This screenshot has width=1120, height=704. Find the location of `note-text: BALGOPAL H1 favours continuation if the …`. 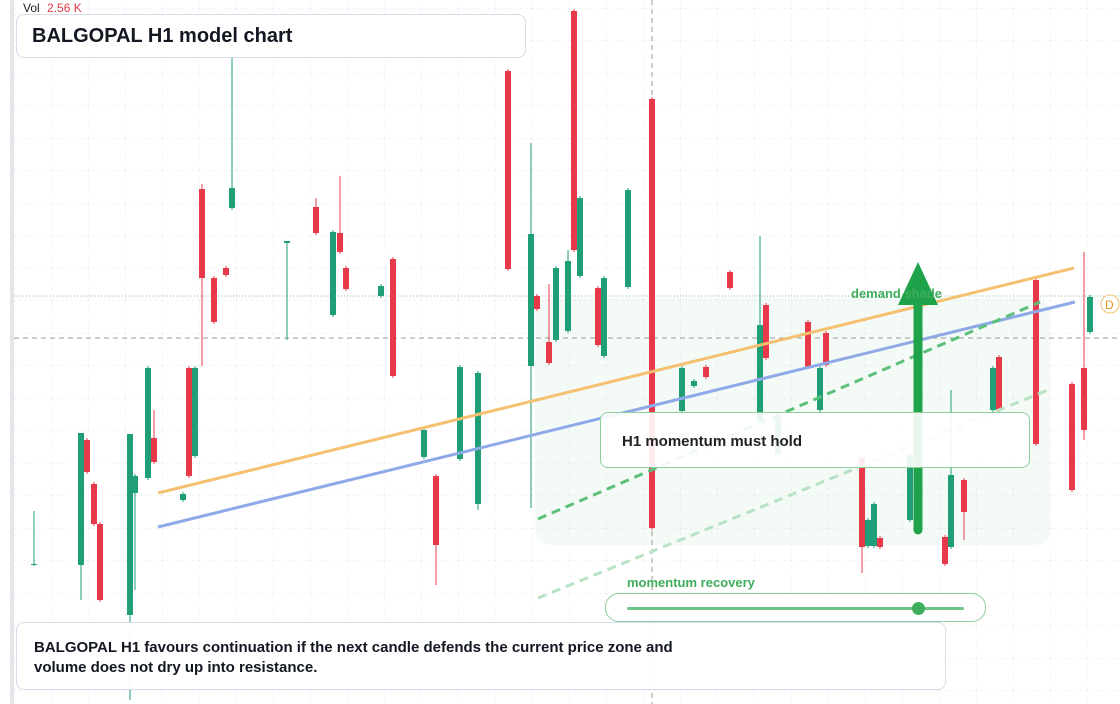

note-text: BALGOPAL H1 favours continuation if the … is located at coordinates (353, 657).